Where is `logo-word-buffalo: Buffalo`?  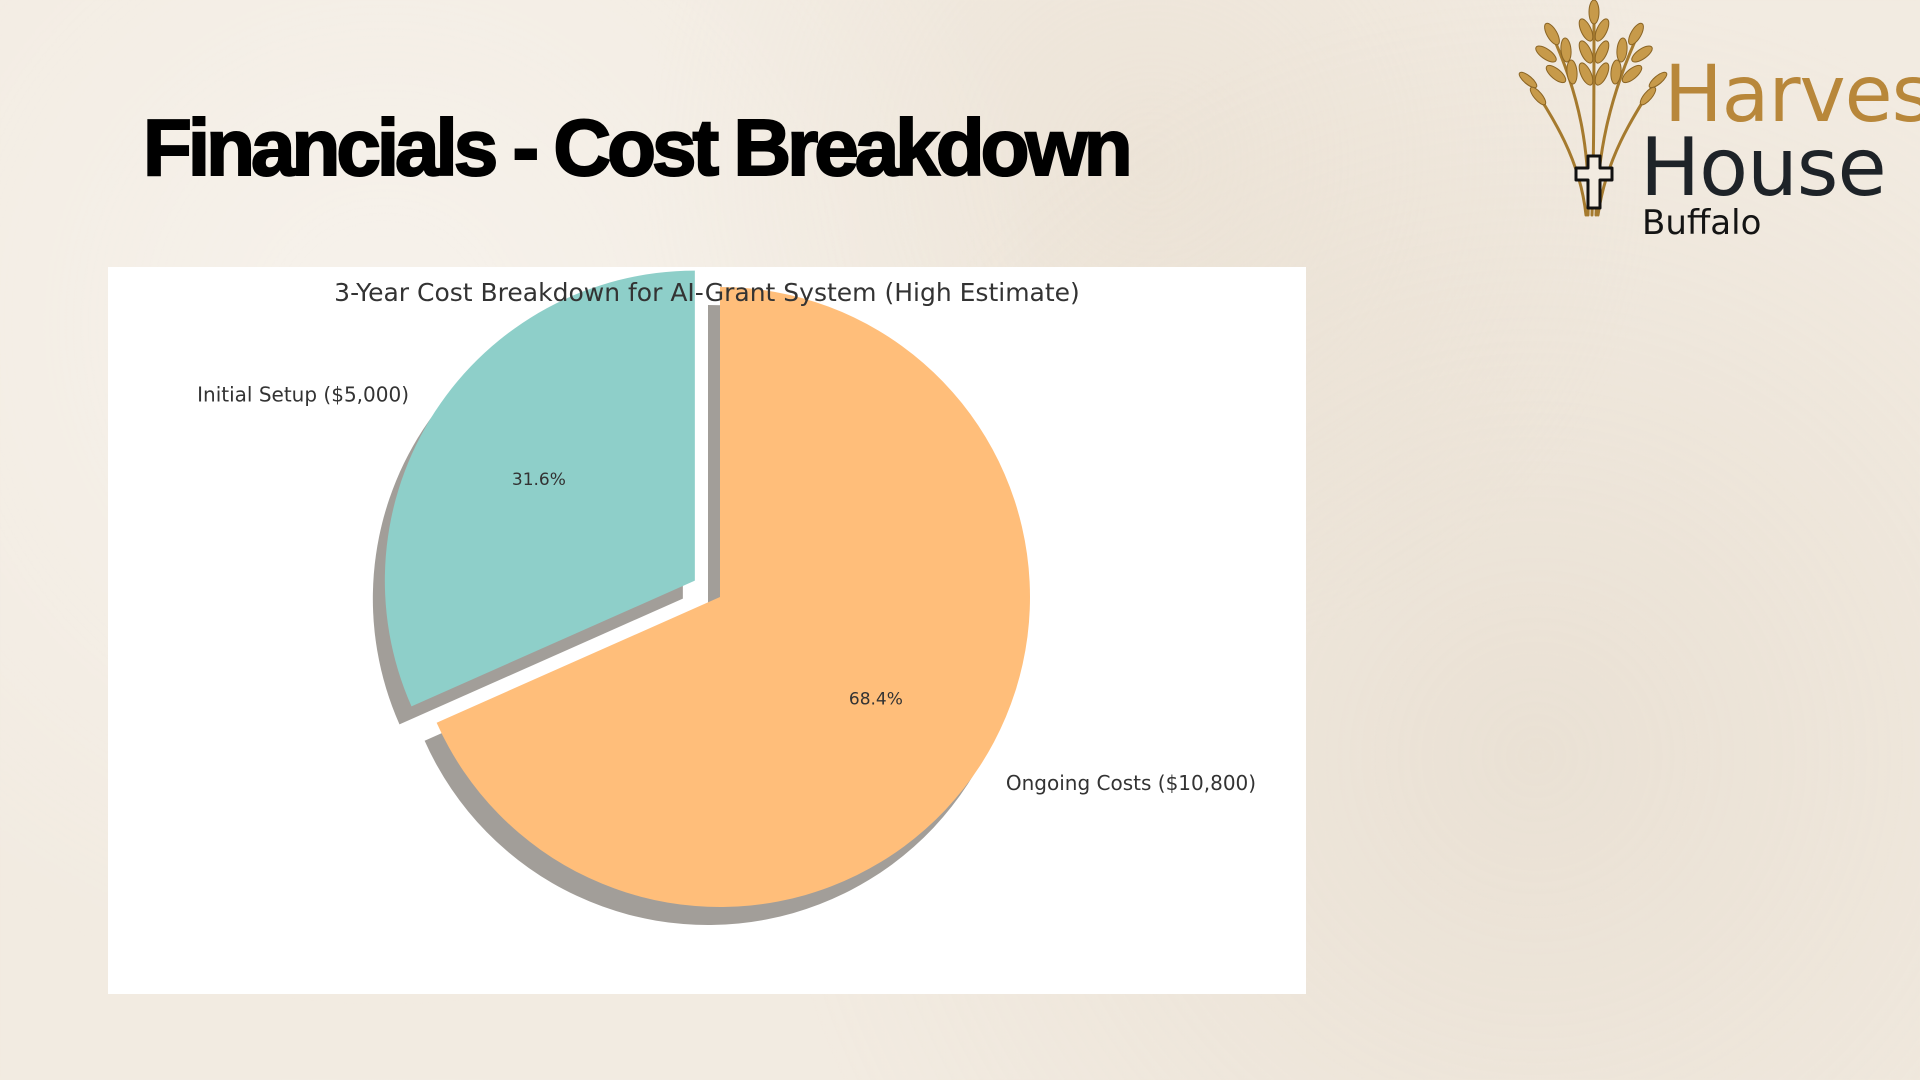
logo-word-buffalo: Buffalo is located at coordinates (1702, 223).